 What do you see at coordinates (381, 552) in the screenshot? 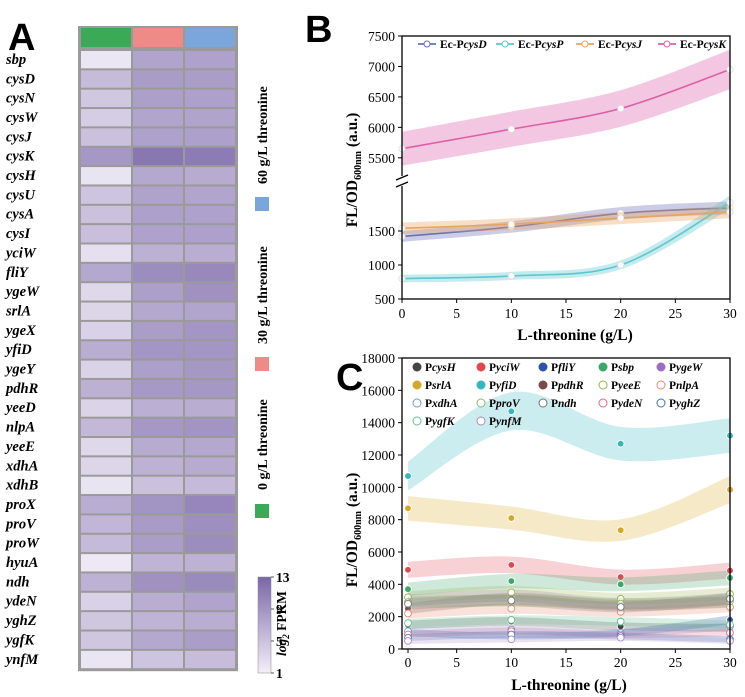
I see `ytick-label-c: 6000` at bounding box center [381, 552].